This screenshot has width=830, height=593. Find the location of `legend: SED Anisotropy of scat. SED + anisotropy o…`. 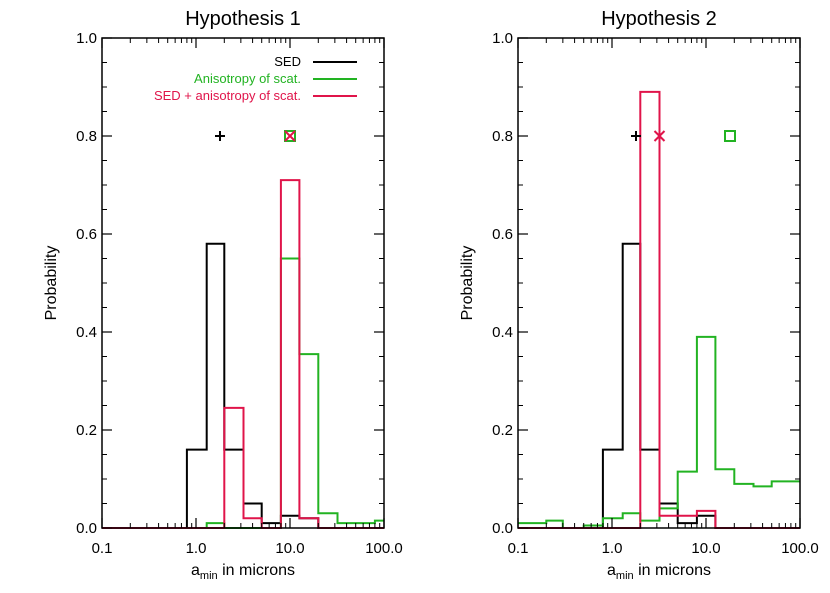

legend: SED Anisotropy of scat. SED + anisotropy o… is located at coordinates (255, 78).